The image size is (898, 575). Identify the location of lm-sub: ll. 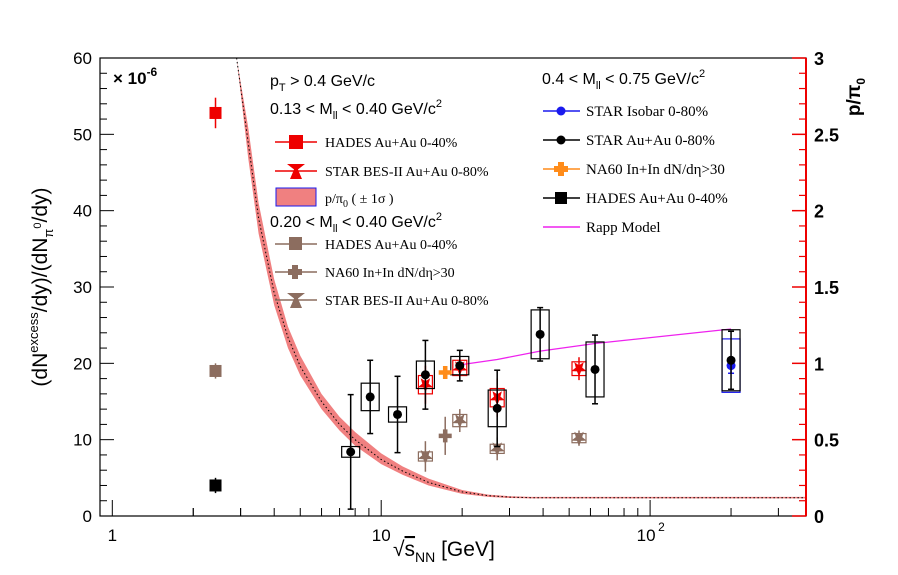
(335, 116).